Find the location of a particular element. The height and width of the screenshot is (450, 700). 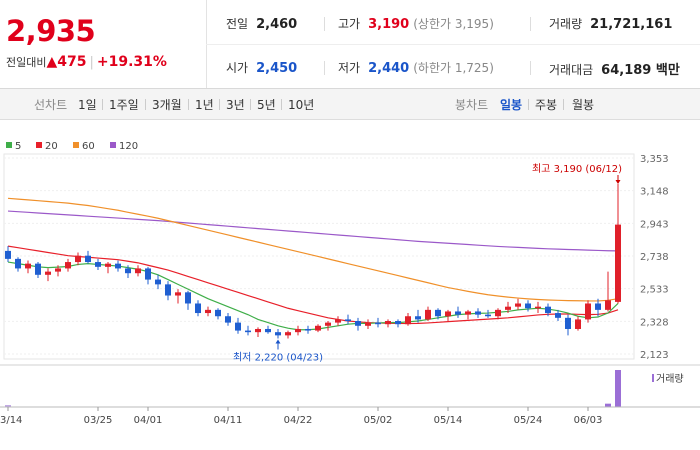

open-price: 시가 2,450 is located at coordinates (262, 68).